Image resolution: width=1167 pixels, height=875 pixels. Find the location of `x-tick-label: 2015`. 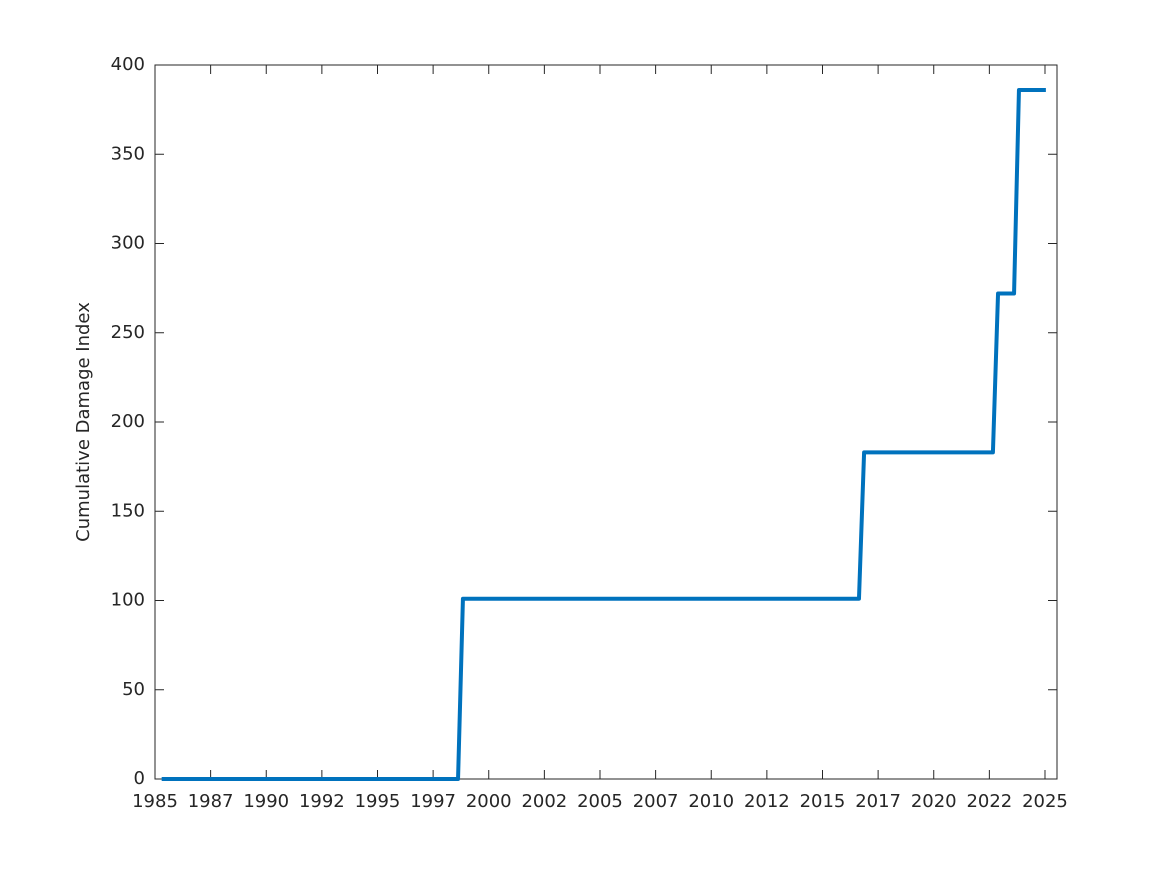

x-tick-label: 2015 is located at coordinates (823, 801).